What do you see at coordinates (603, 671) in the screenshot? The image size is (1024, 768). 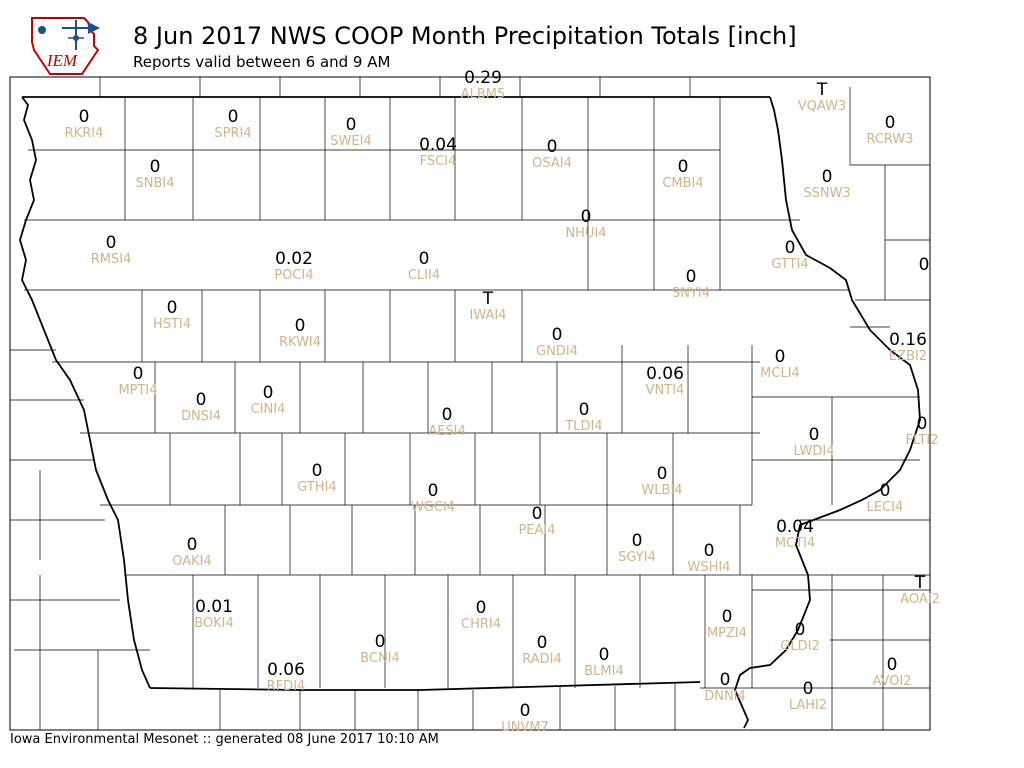 I see `station-id: BLMI4` at bounding box center [603, 671].